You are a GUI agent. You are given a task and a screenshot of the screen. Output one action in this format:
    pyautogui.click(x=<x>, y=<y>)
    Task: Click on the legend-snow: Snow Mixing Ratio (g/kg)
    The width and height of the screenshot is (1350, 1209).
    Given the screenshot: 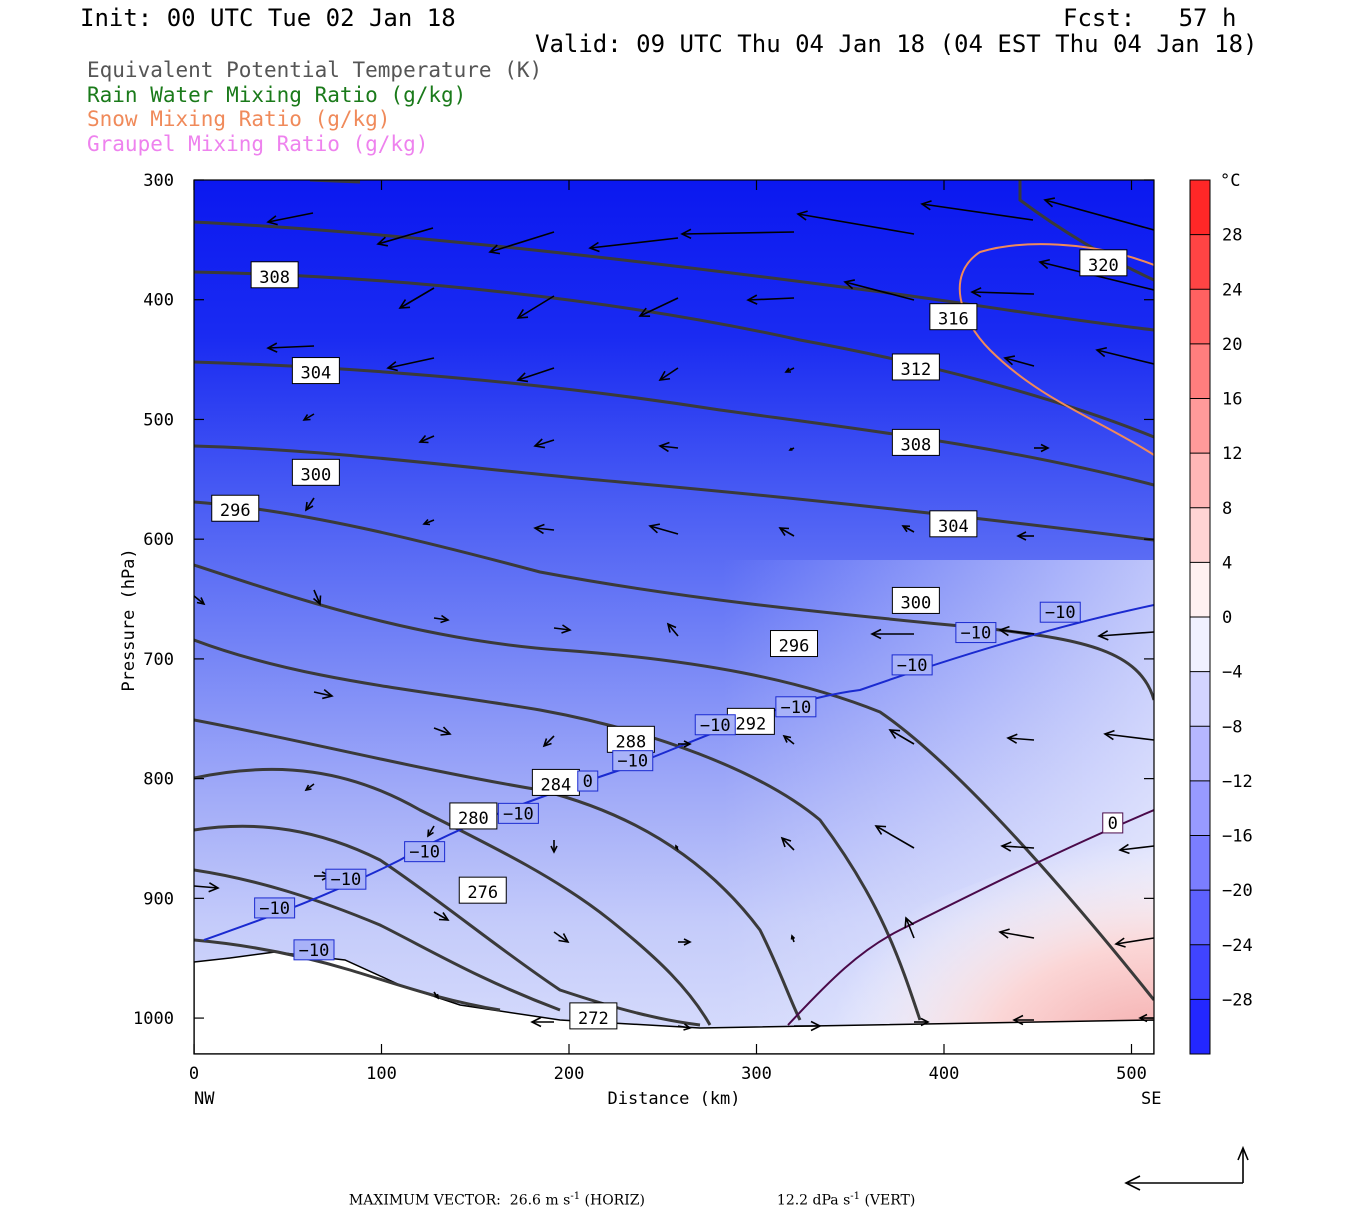 What is the action you would take?
    pyautogui.click(x=239, y=119)
    